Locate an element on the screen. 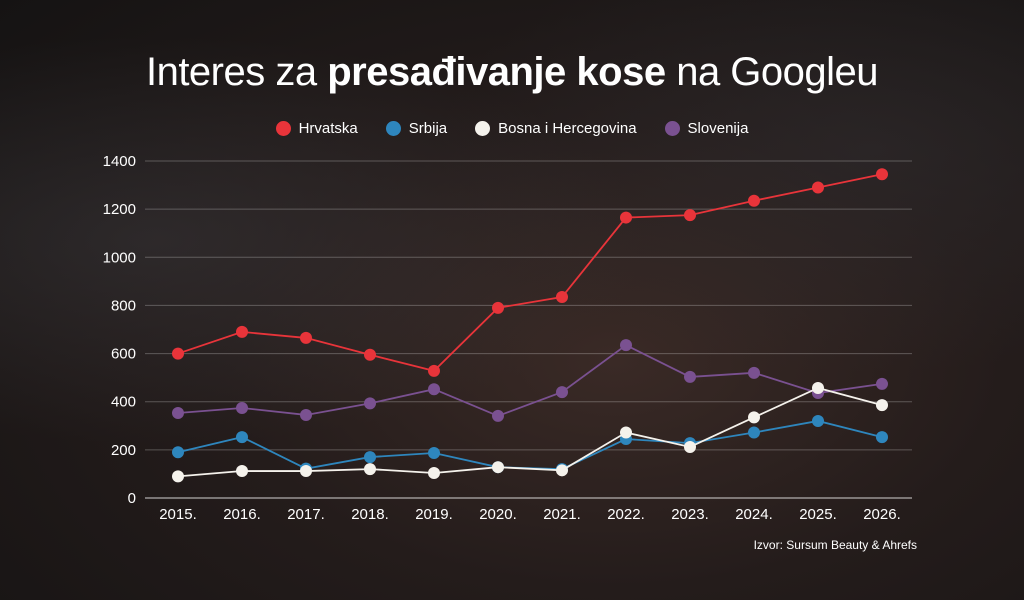 This screenshot has width=1024, height=600. y-tick-label: 1200 is located at coordinates (119, 209).